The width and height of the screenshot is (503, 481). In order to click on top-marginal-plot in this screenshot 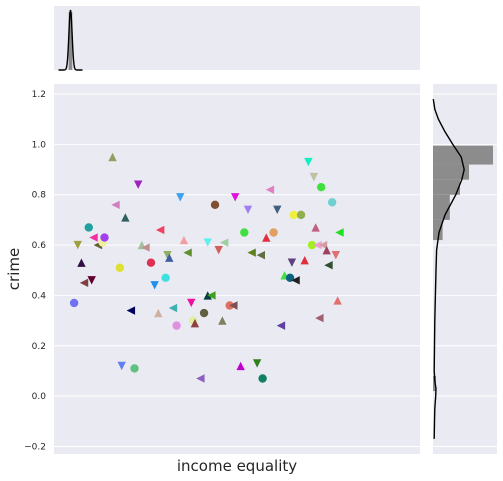, I will do `click(70, 40)`.